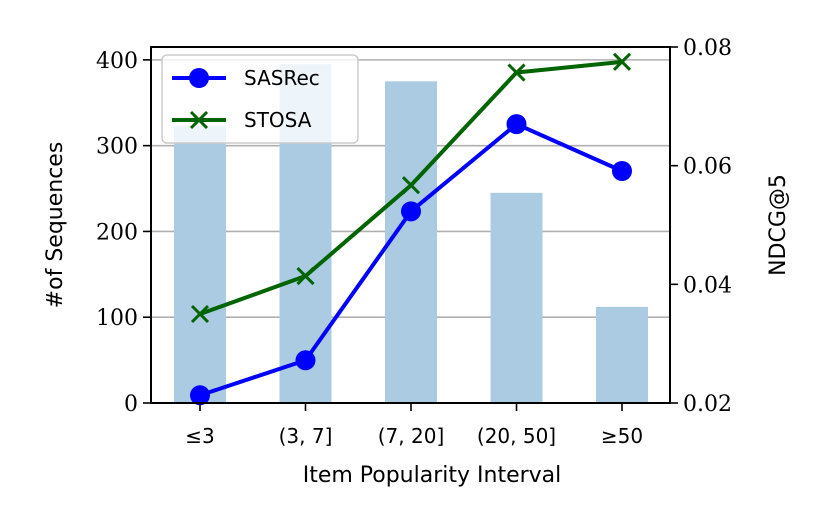 This screenshot has width=831, height=531. What do you see at coordinates (306, 436) in the screenshot?
I see `x-tick-label: (3, 7]` at bounding box center [306, 436].